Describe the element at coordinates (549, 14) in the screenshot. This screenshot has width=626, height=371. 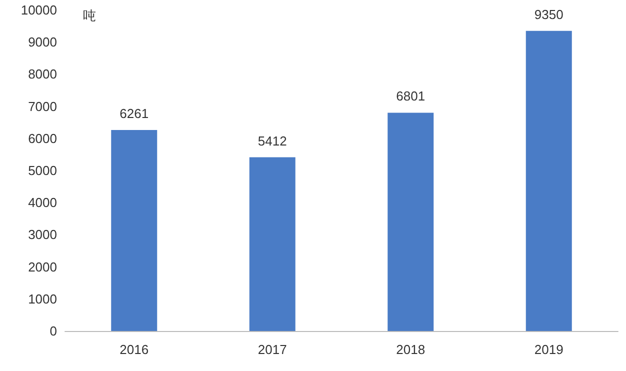
I see `data-label: 9350` at that location.